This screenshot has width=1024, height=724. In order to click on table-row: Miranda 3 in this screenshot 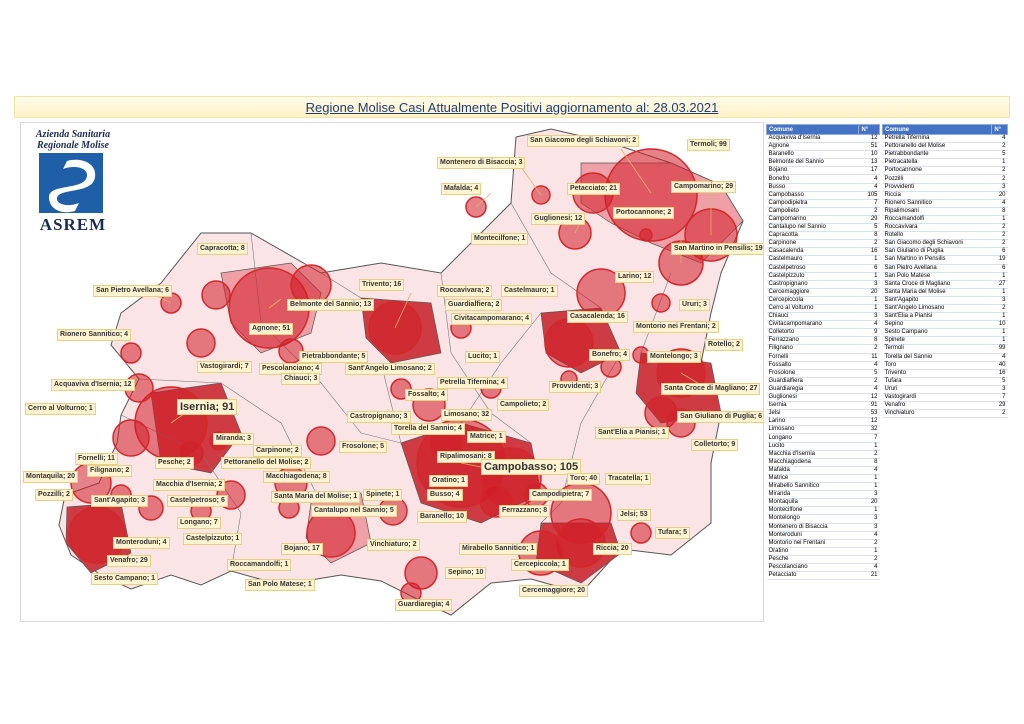, I will do `click(823, 495)`.